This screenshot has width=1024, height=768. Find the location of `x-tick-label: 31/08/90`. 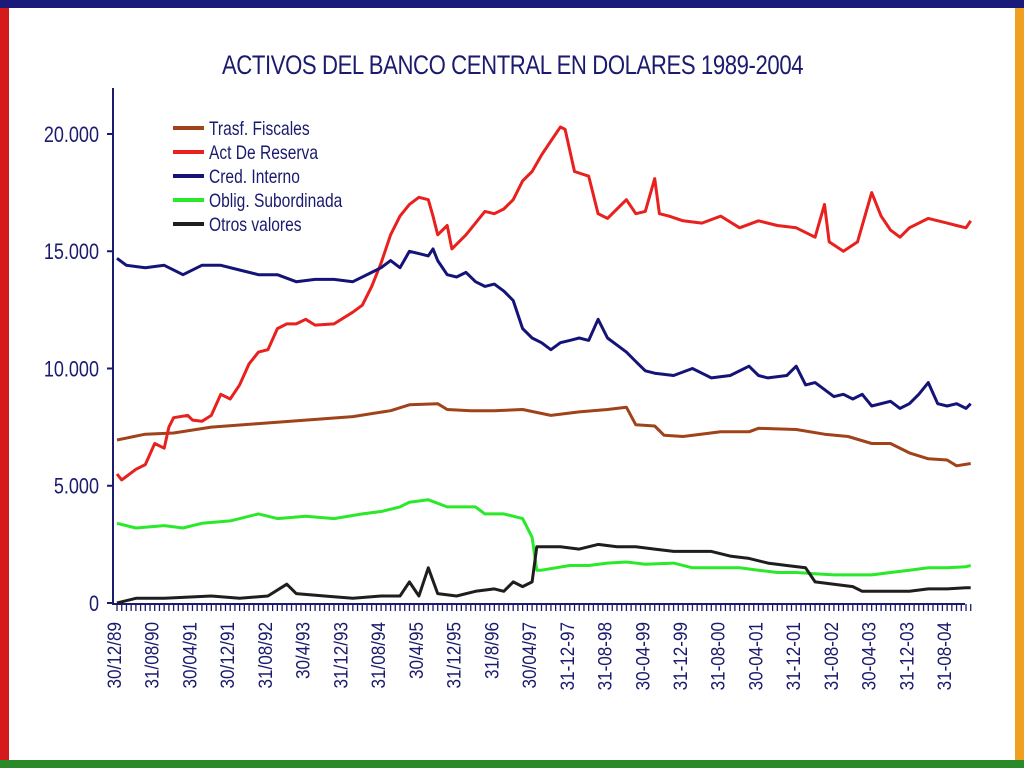

x-tick-label: 31/08/90 is located at coordinates (152, 655).